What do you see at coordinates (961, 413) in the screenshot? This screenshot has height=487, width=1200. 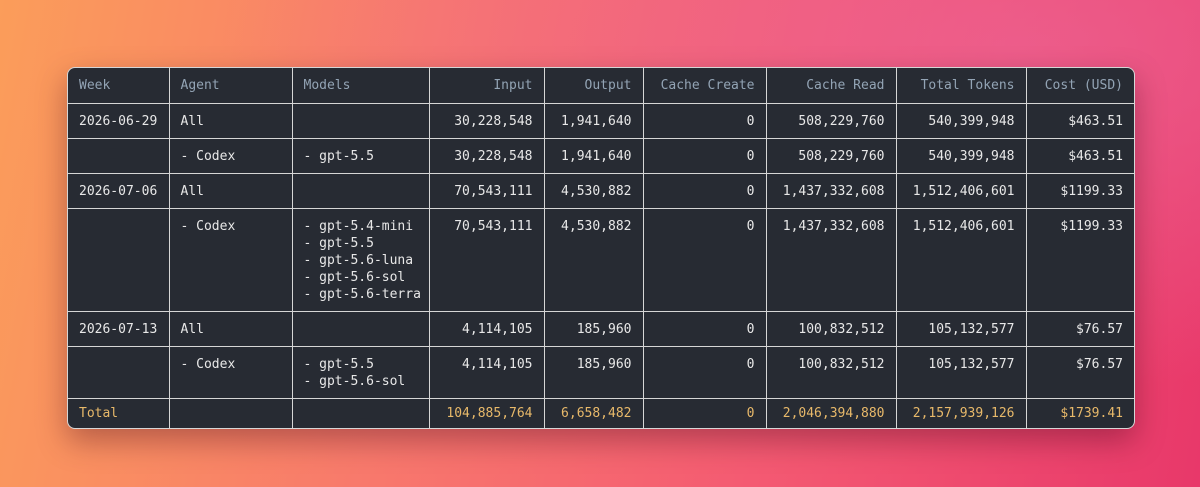 I see `cell: 2,157,939,126` at bounding box center [961, 413].